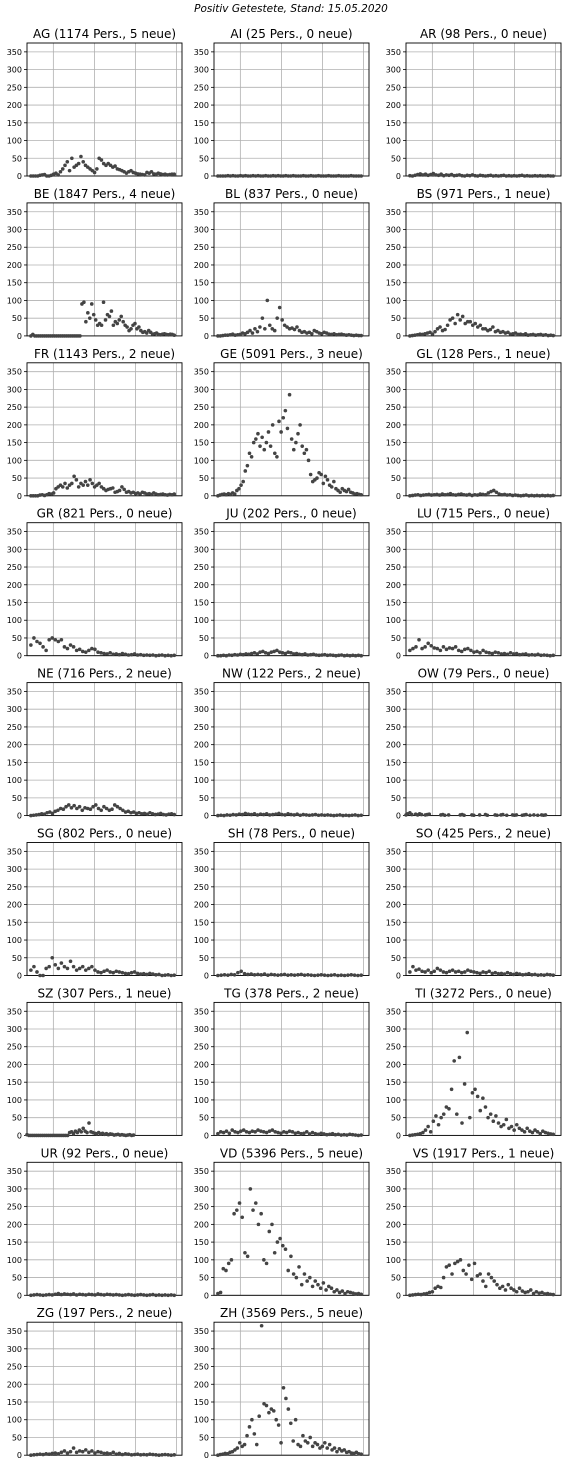 This screenshot has width=582, height=1474. Describe the element at coordinates (201, 1260) in the screenshot. I see `y-tick-label: 100` at that location.